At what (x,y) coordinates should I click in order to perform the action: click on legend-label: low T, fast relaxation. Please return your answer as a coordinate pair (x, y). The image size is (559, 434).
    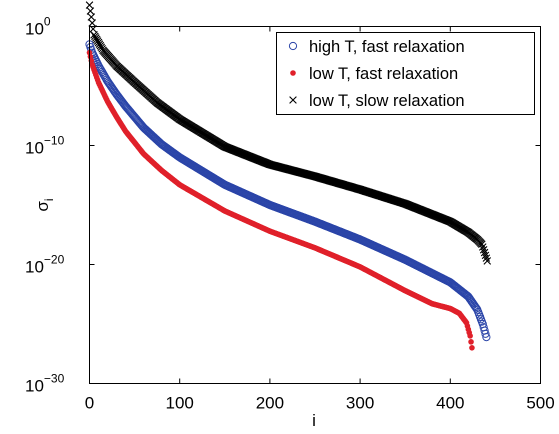
    Looking at the image, I should click on (383, 74).